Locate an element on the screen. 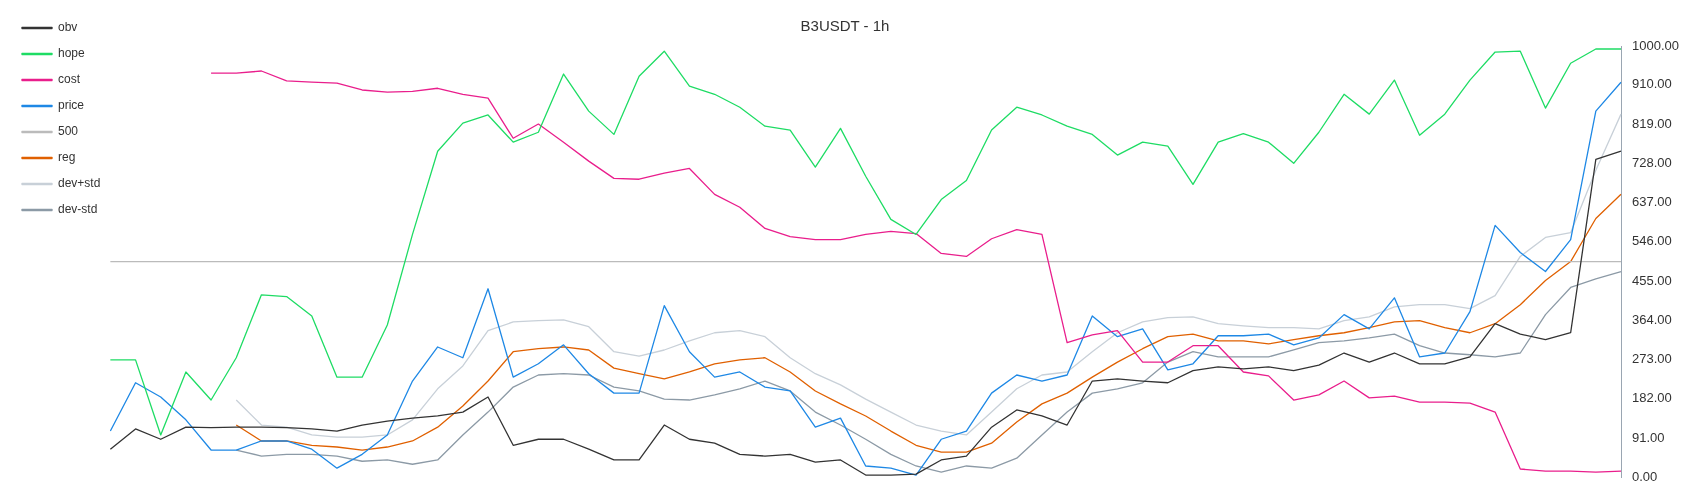 The image size is (1700, 500). legend-label: obv is located at coordinates (68, 27).